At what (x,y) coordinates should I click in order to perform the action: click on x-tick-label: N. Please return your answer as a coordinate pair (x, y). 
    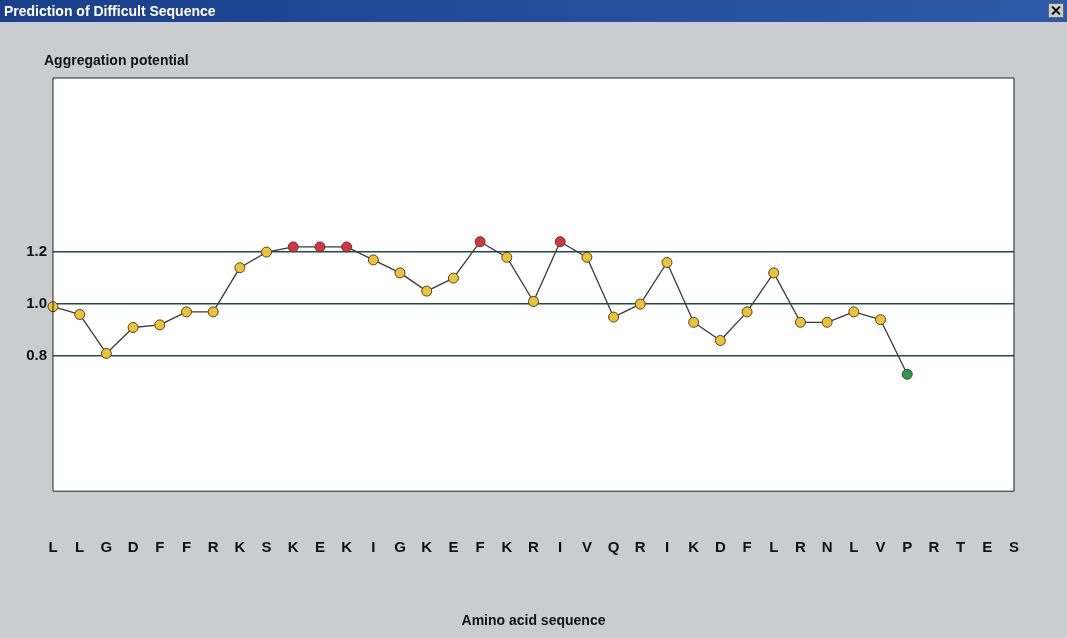
    Looking at the image, I should click on (827, 547).